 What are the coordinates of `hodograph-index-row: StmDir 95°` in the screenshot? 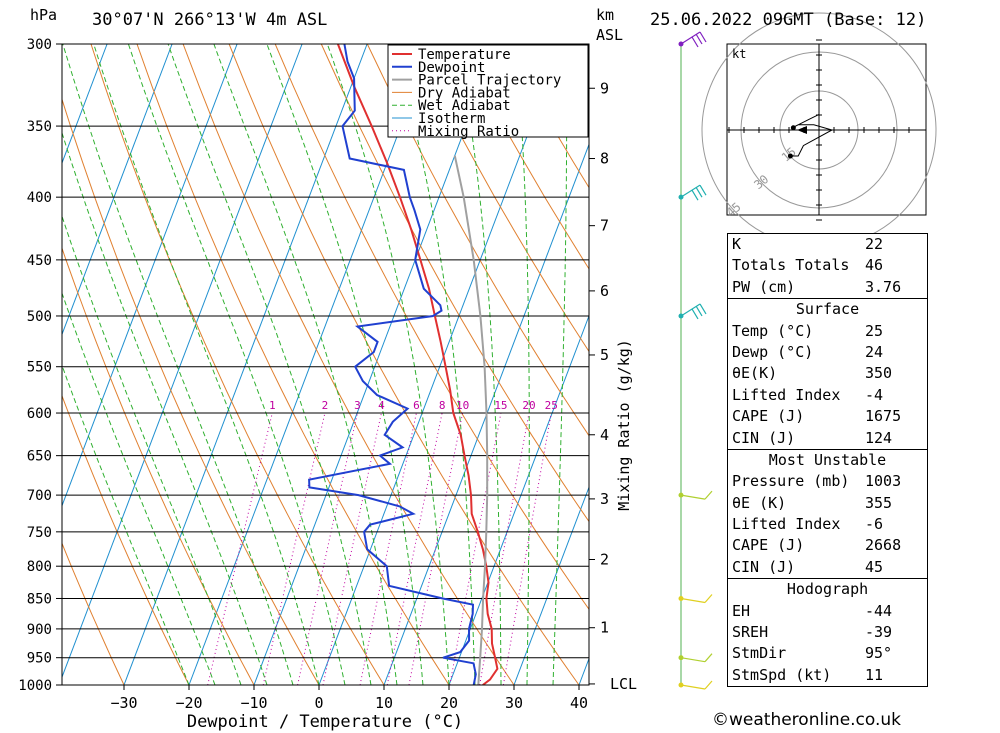 It's located at (827, 653).